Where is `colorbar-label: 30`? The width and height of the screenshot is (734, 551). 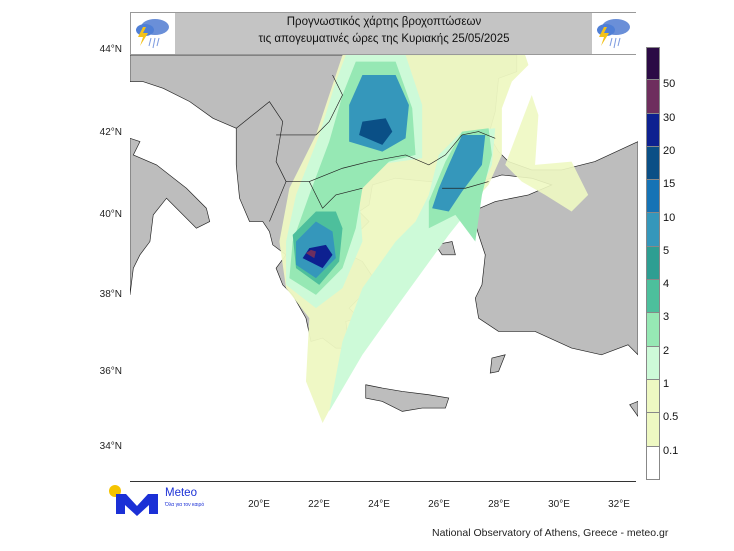 colorbar-label: 30 is located at coordinates (669, 118).